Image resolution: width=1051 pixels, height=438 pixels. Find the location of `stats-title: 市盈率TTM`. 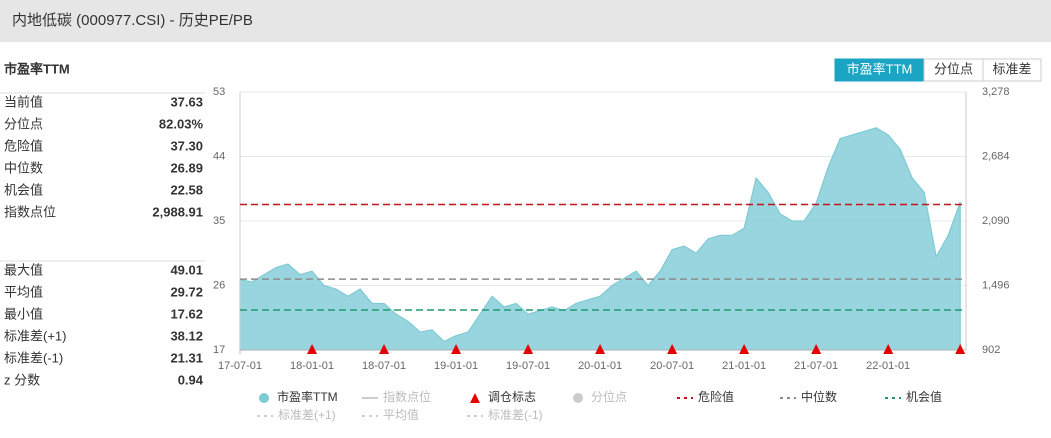

stats-title: 市盈率TTM is located at coordinates (37, 68).